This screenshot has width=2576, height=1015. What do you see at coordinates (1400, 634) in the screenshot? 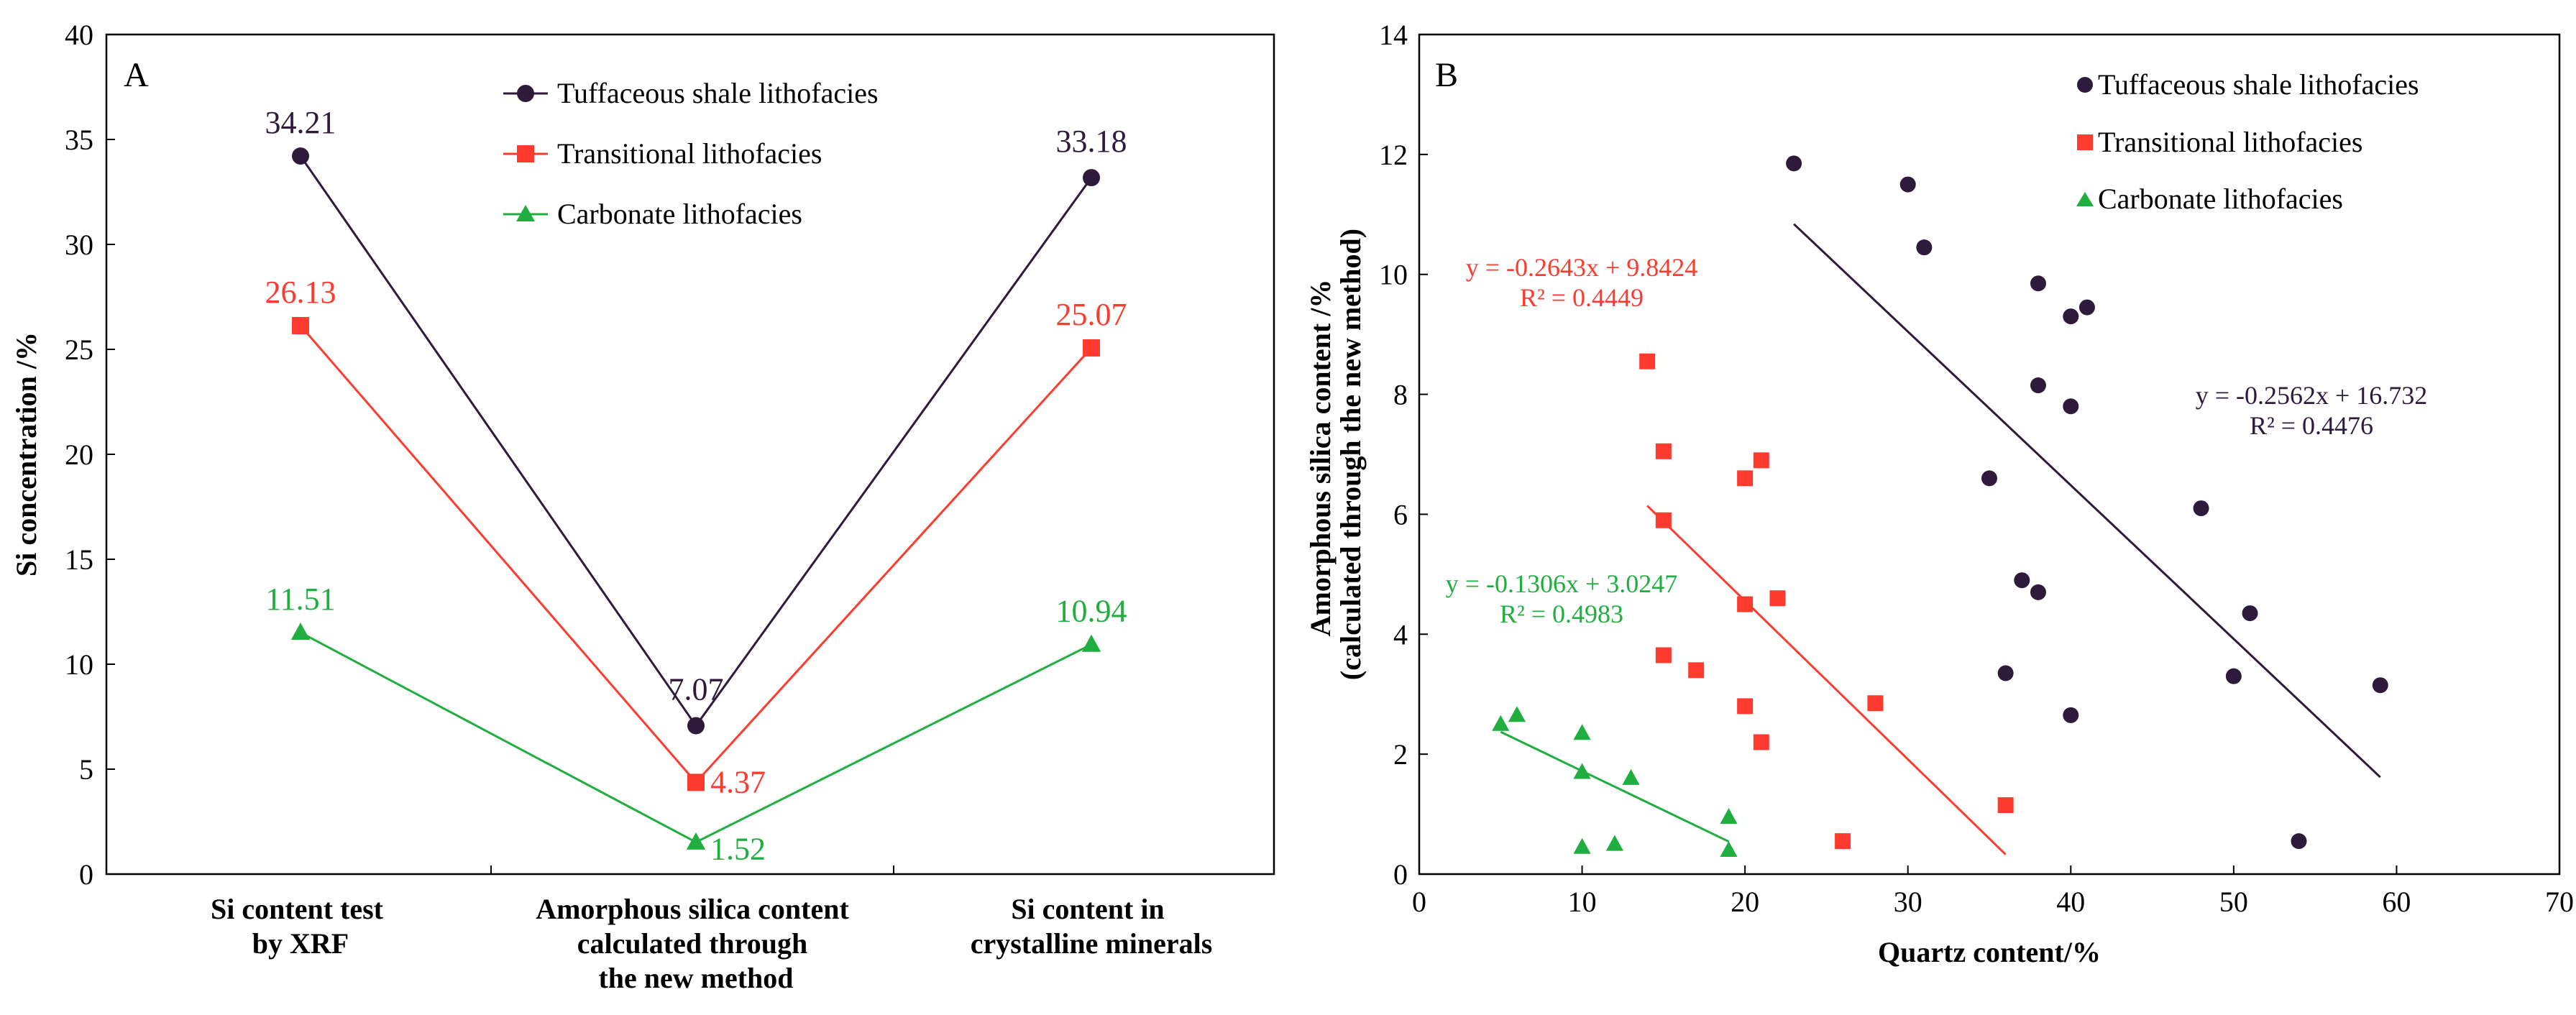
I see `panel-b-ytick-label: 4` at bounding box center [1400, 634].